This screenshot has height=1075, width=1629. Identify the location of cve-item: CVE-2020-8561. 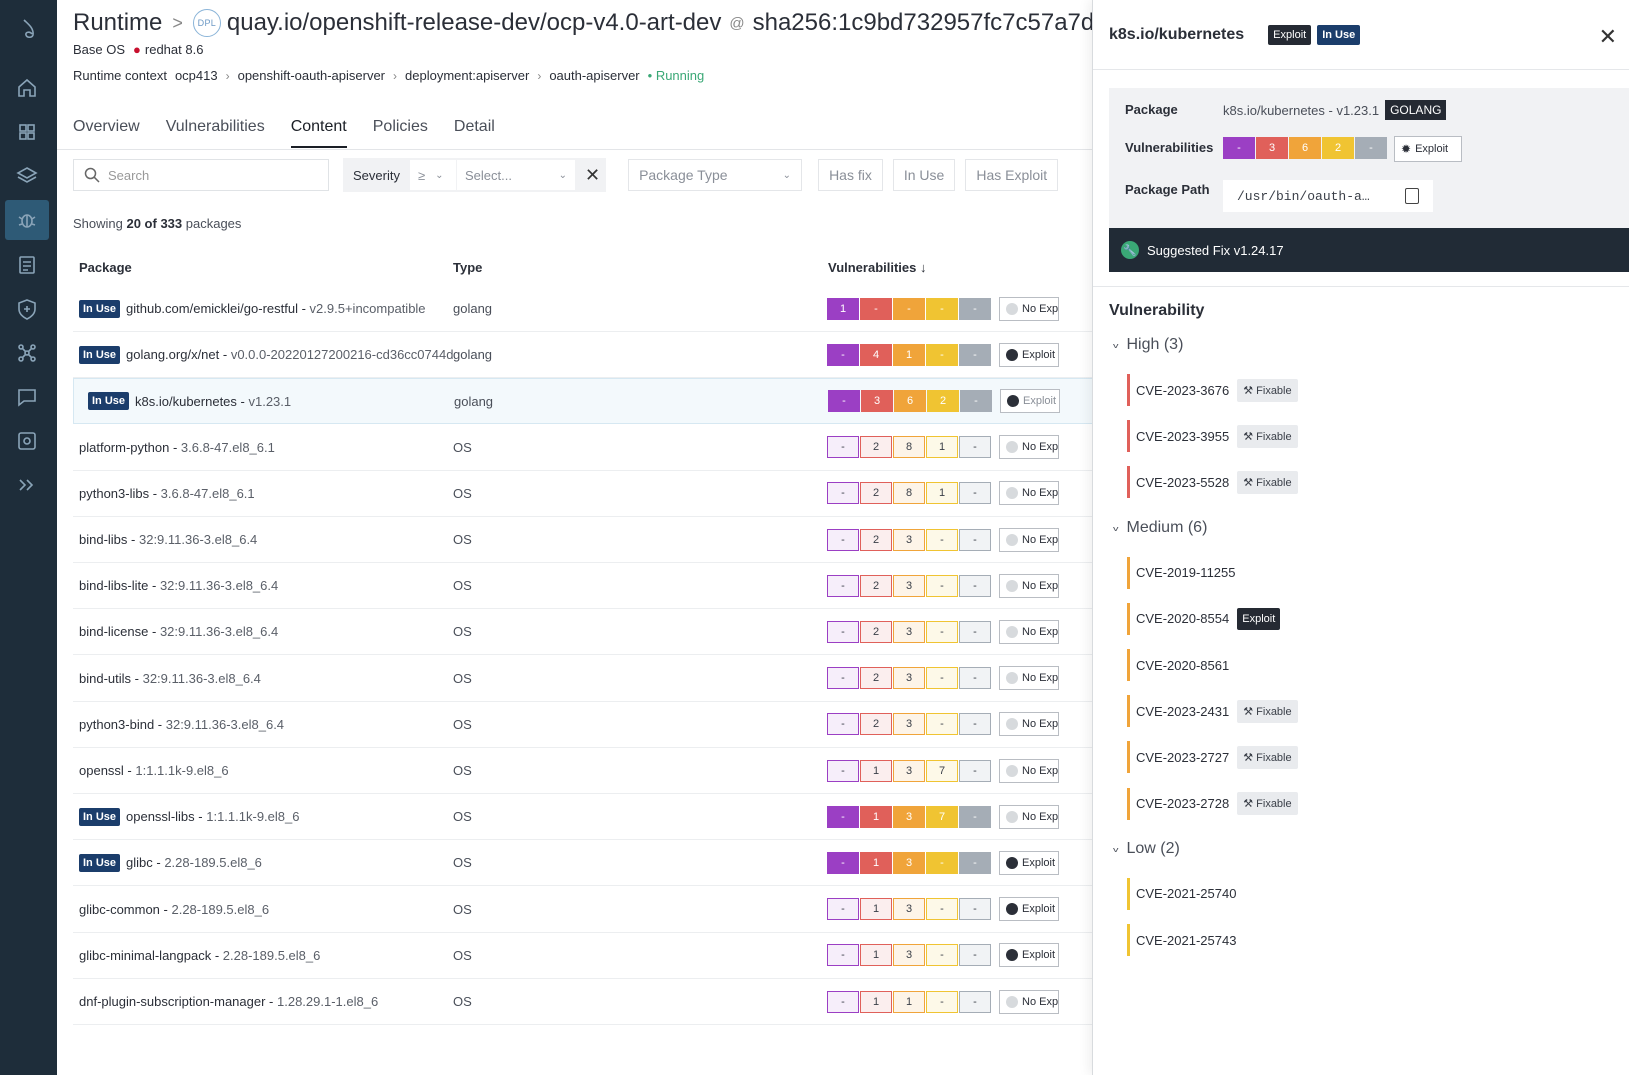
(1178, 665).